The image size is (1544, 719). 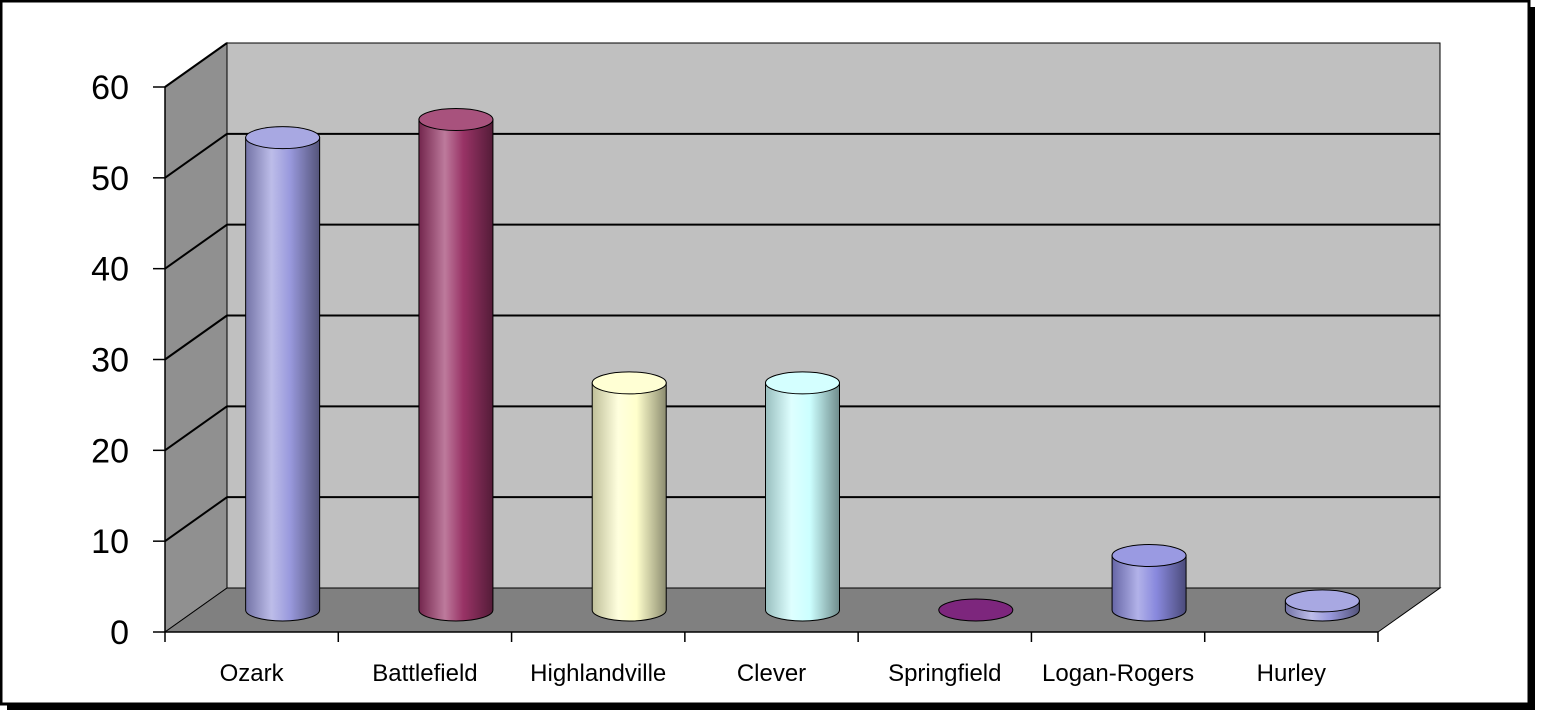 I want to click on bar-clever, so click(x=802, y=496).